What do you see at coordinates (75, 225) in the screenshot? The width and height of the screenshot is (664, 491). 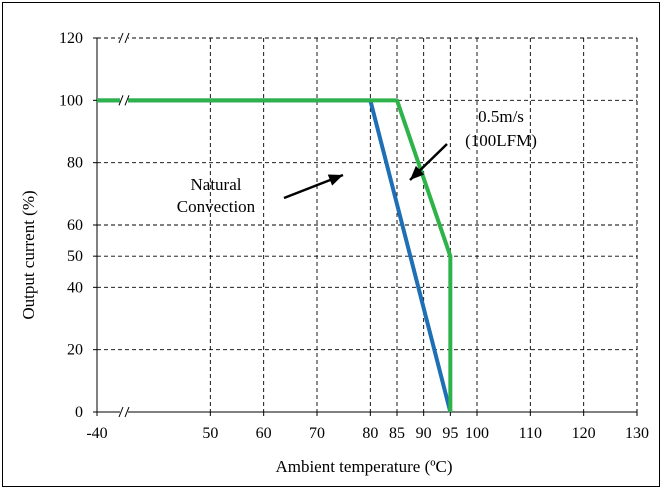 I see `y-tick-label: 60` at bounding box center [75, 225].